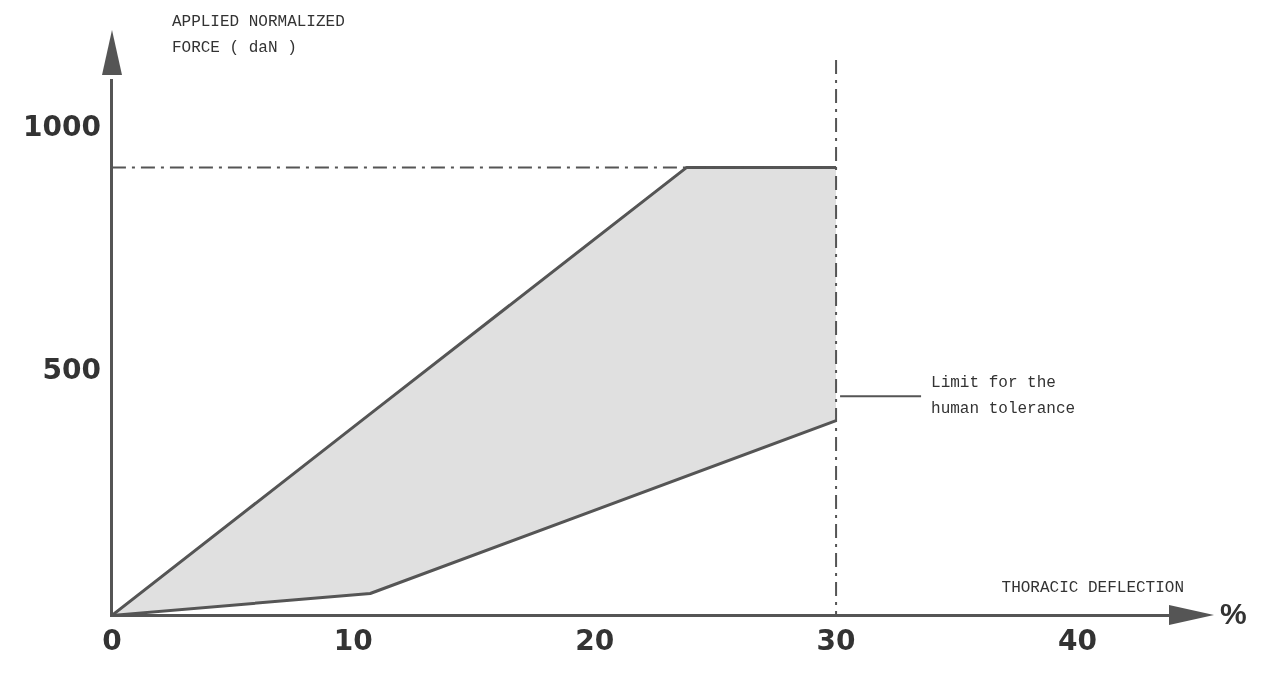 The height and width of the screenshot is (673, 1264). I want to click on x-tick-label: 40, so click(1077, 641).